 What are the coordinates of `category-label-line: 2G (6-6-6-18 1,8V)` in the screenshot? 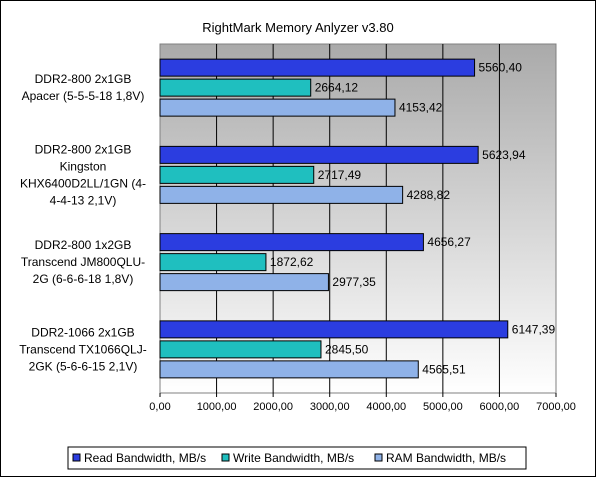 It's located at (83, 279).